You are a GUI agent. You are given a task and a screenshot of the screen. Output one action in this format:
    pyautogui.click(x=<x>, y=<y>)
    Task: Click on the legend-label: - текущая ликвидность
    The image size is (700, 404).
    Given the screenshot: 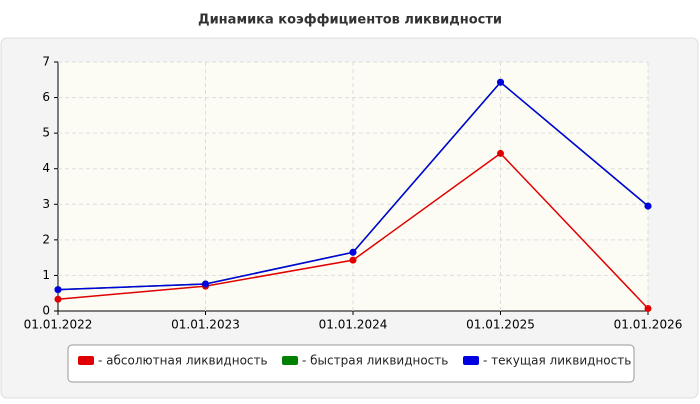 What is the action you would take?
    pyautogui.click(x=557, y=361)
    